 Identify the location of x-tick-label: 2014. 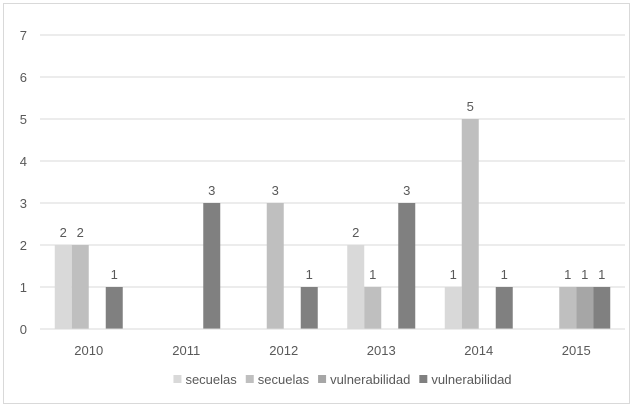
(478, 350).